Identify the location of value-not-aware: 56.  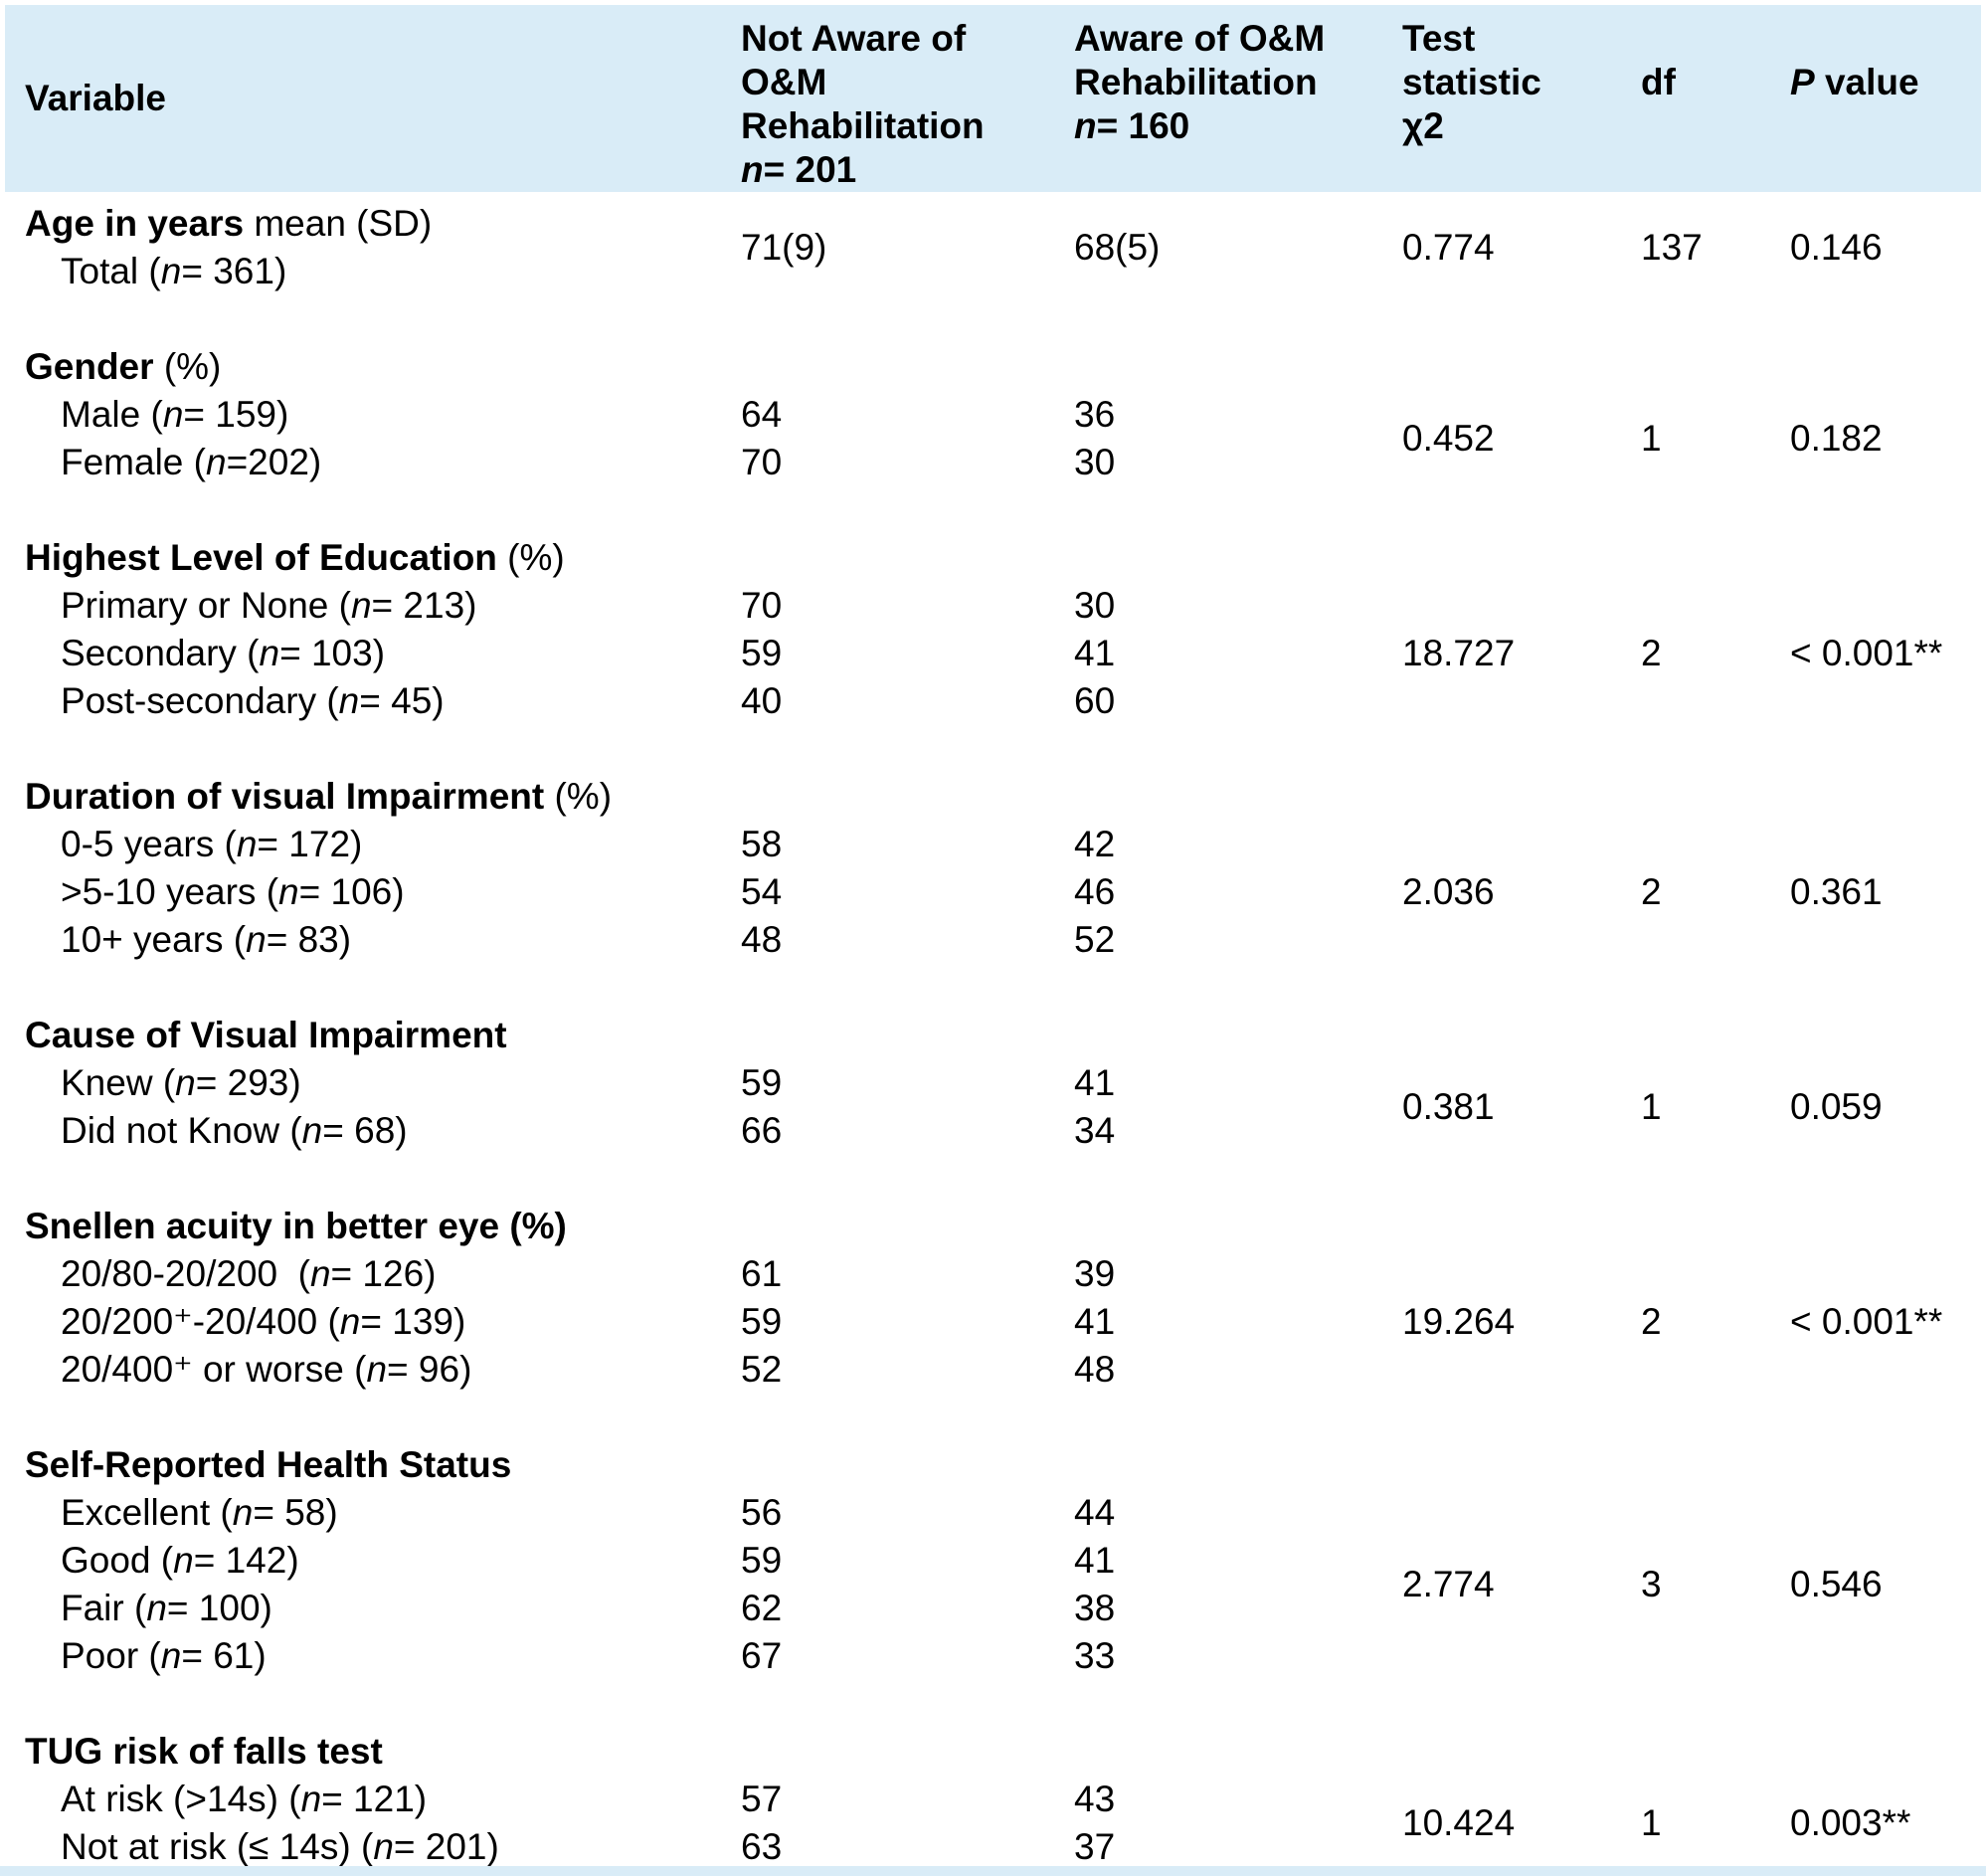
(762, 1512).